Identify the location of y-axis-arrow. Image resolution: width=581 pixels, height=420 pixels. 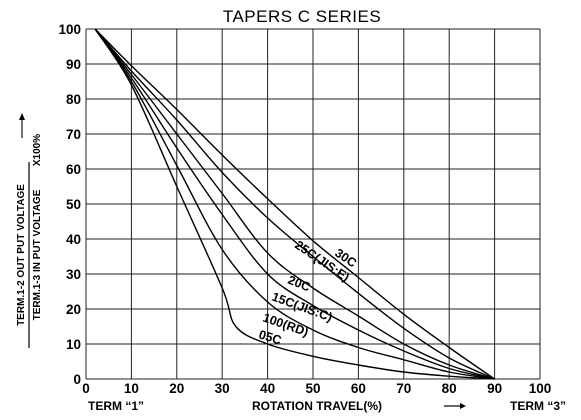
(22, 125).